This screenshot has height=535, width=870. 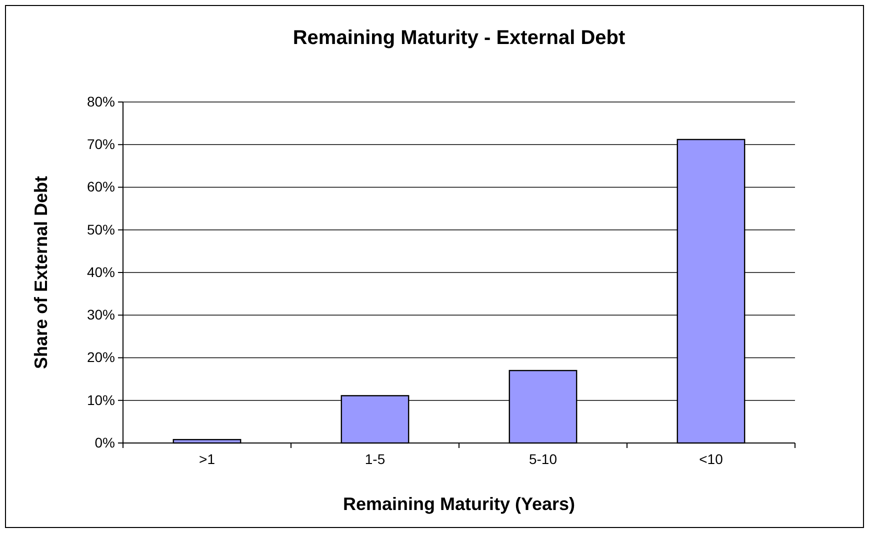 I want to click on y-tick-label: 0%, so click(x=104, y=442).